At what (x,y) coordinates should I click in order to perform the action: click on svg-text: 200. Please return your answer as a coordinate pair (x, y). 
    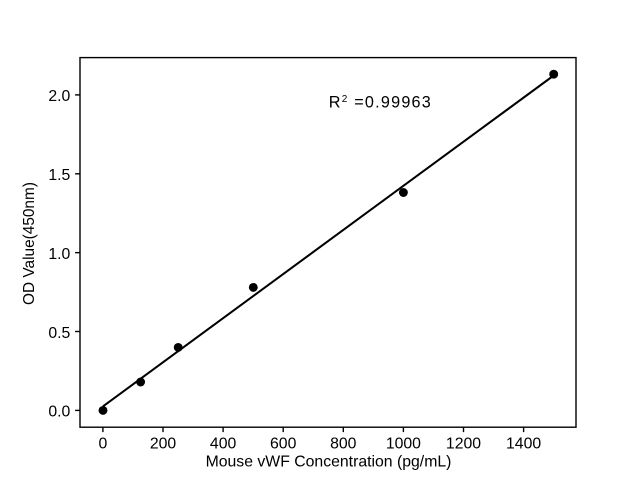
    Looking at the image, I should click on (163, 444).